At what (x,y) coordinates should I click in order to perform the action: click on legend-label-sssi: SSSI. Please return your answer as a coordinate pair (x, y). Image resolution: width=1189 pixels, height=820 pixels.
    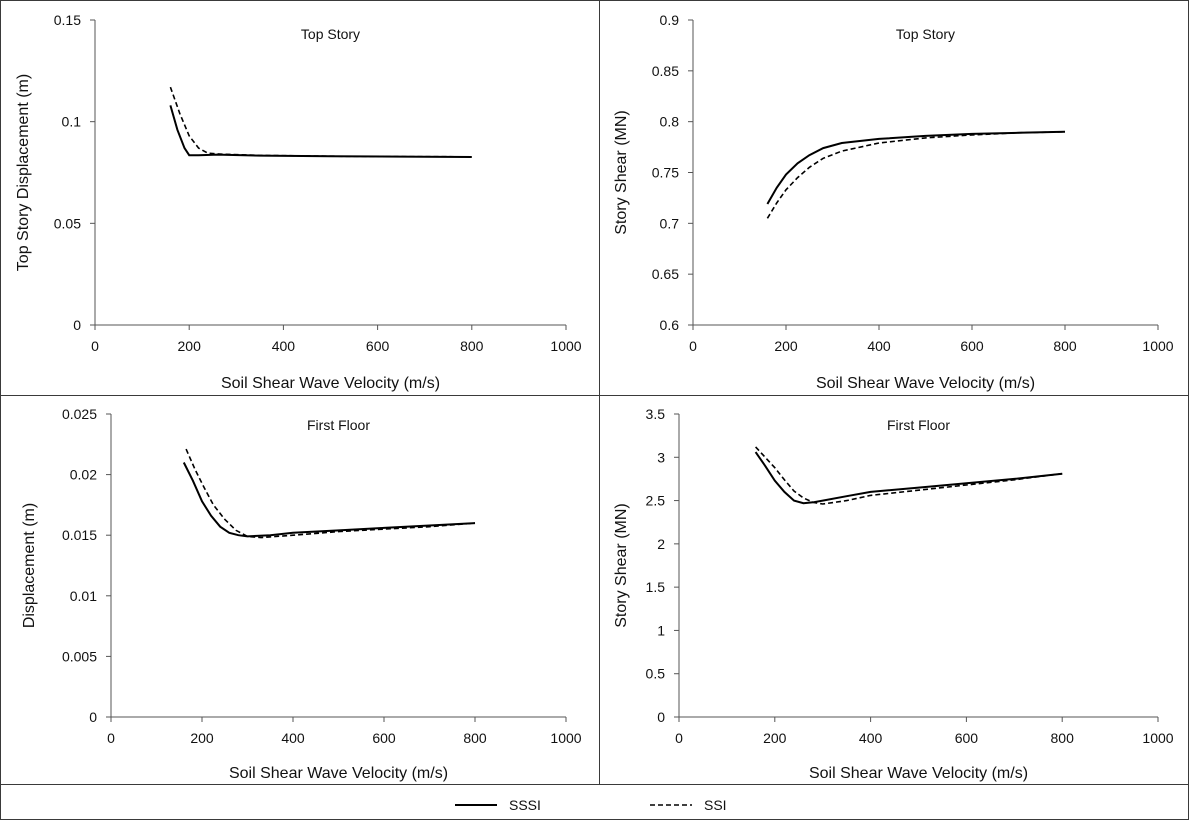
    Looking at the image, I should click on (525, 805).